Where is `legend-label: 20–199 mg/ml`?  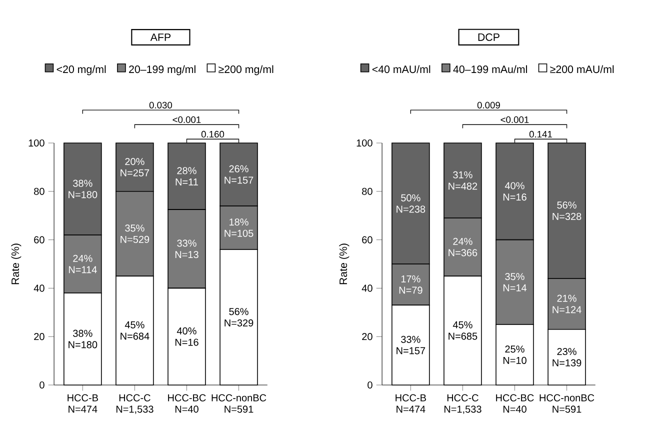 legend-label: 20–199 mg/ml is located at coordinates (162, 70).